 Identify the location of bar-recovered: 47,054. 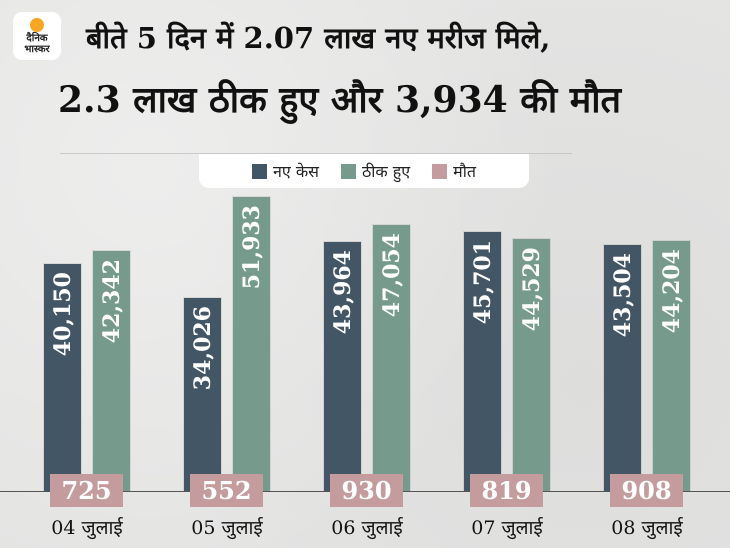
(391, 358).